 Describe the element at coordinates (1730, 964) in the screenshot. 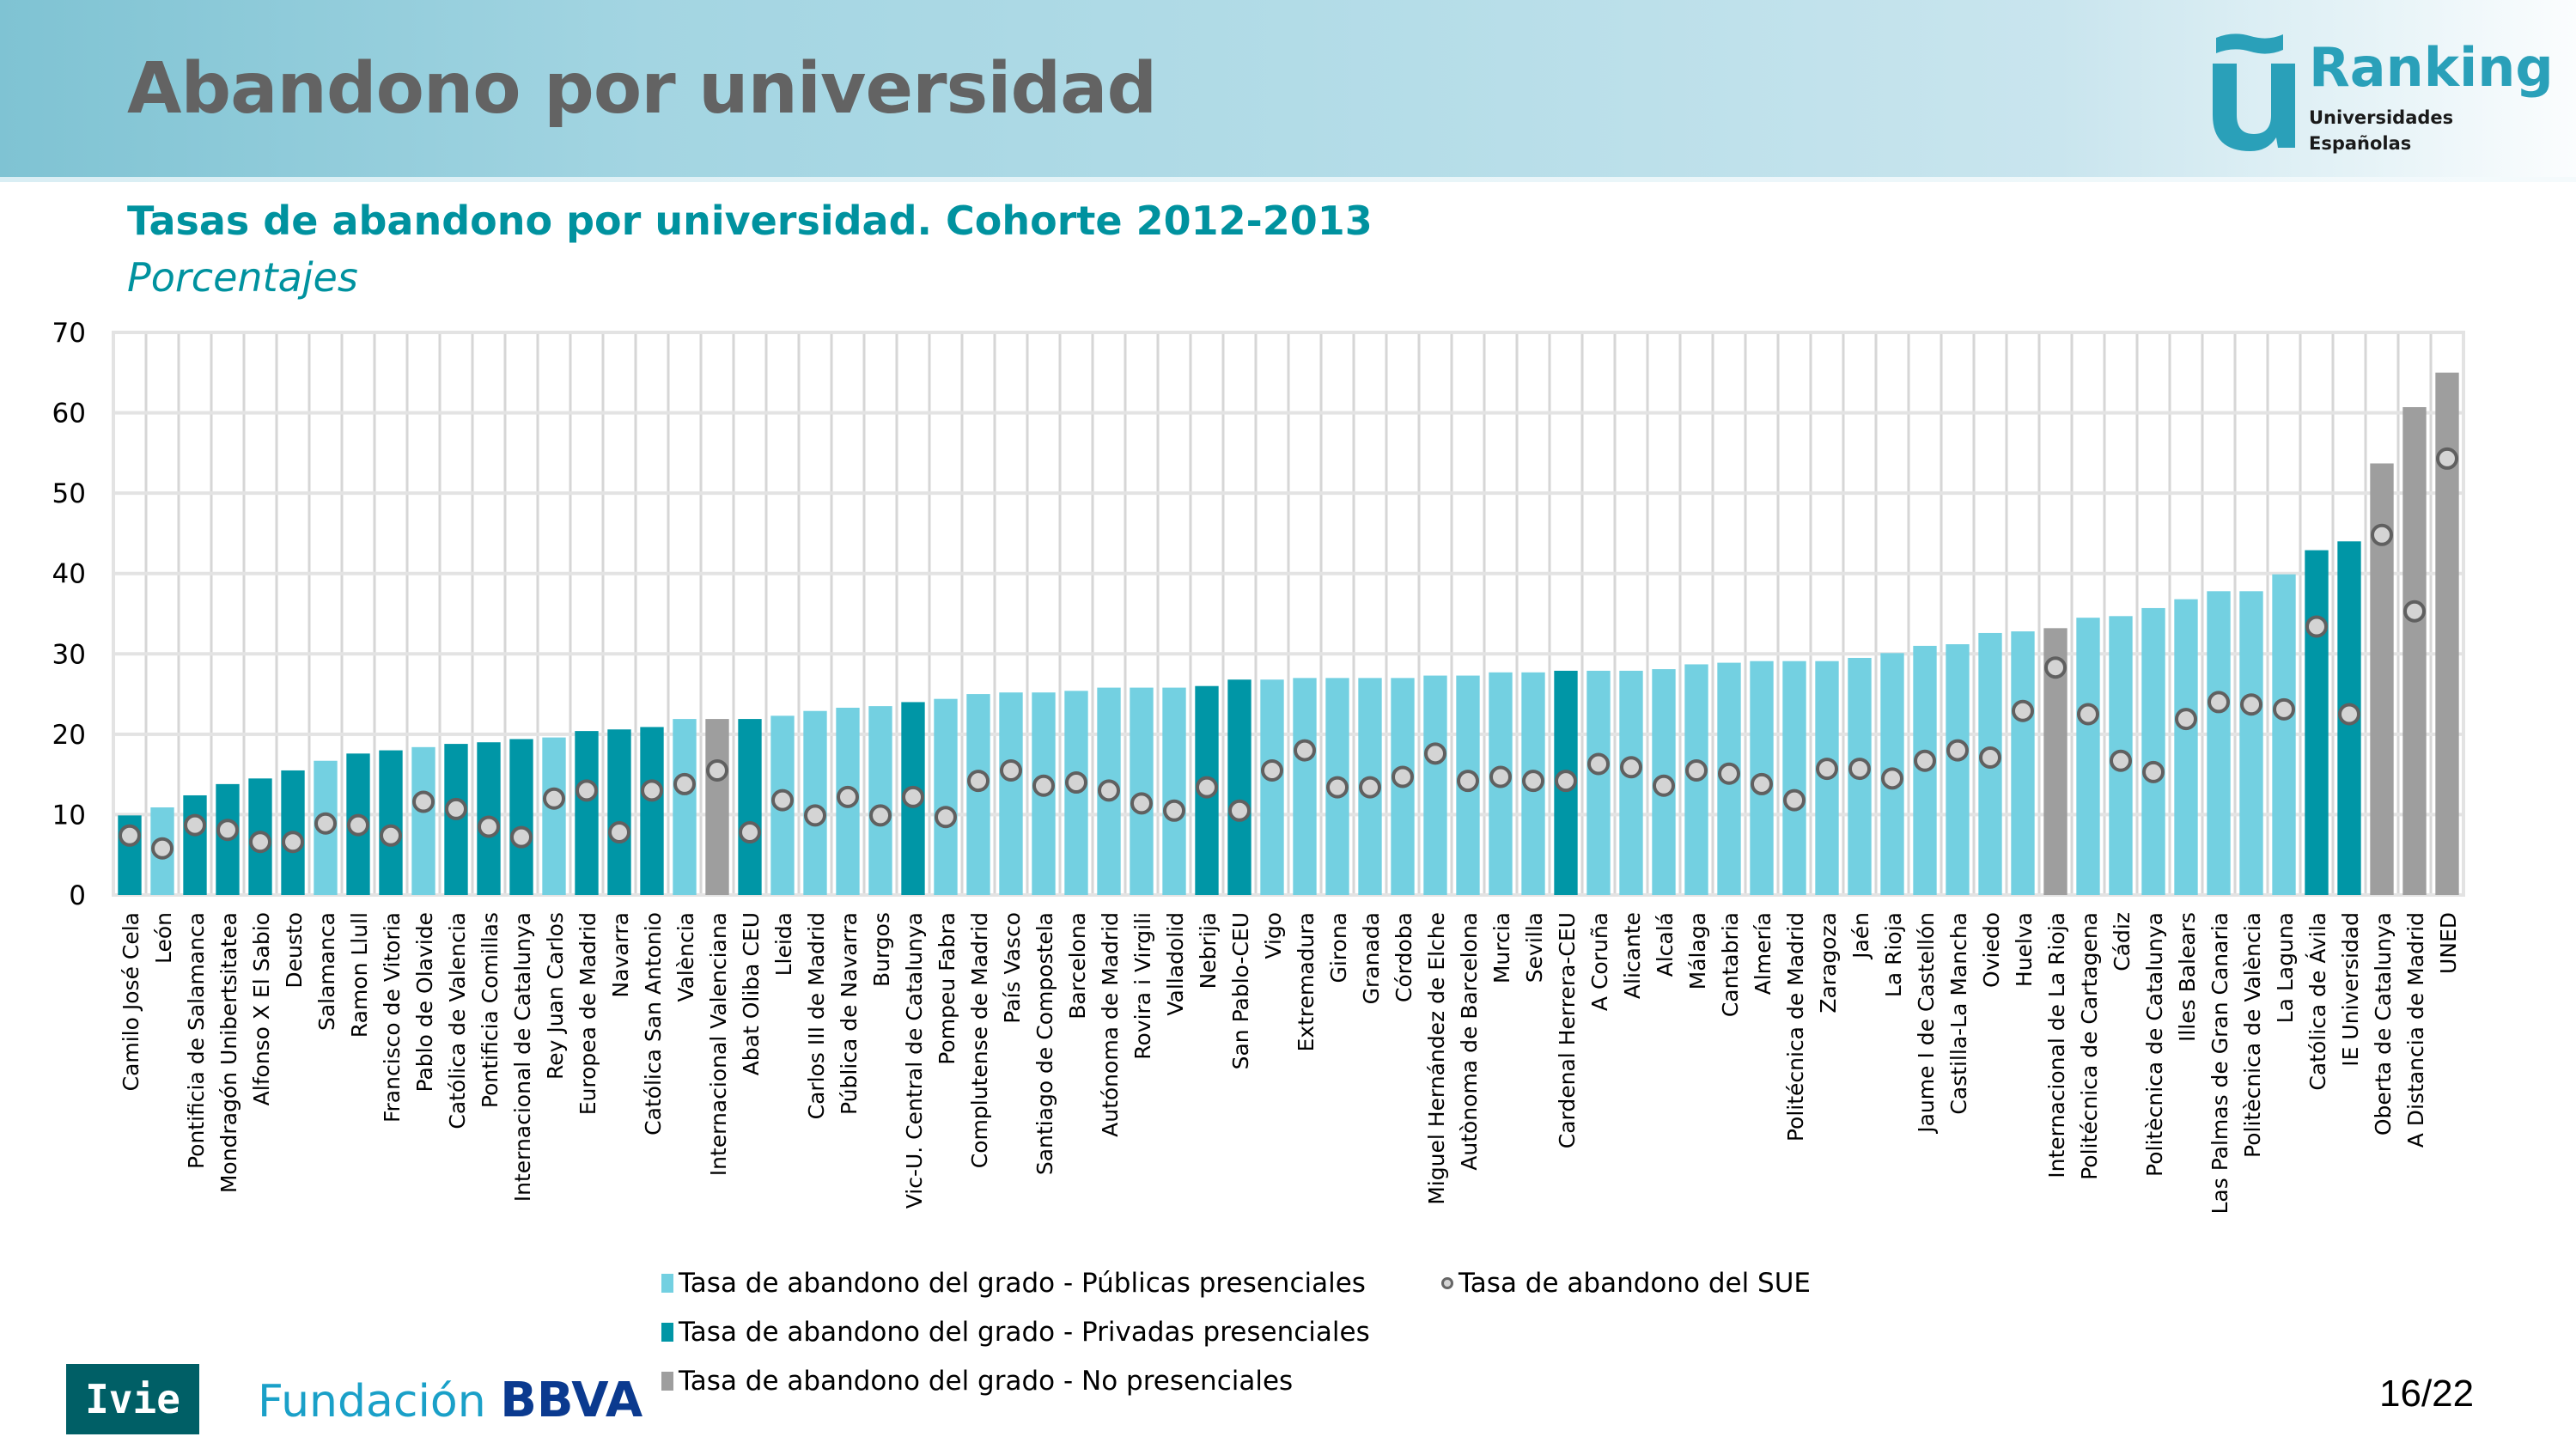

I see `x-tick-label: Cantabria` at that location.